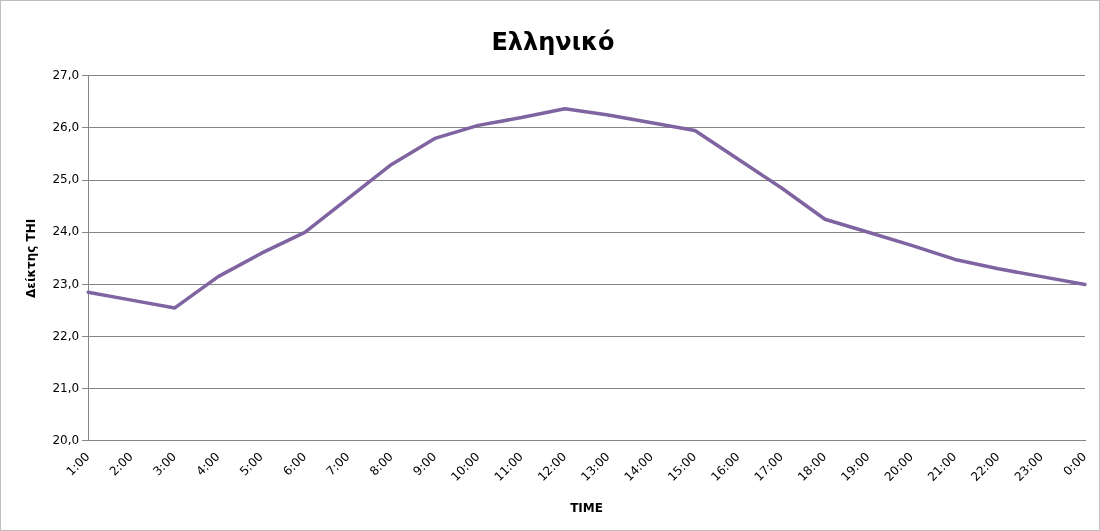 The width and height of the screenshot is (1100, 531). What do you see at coordinates (66, 231) in the screenshot?
I see `y-tick-label: 24,0` at bounding box center [66, 231].